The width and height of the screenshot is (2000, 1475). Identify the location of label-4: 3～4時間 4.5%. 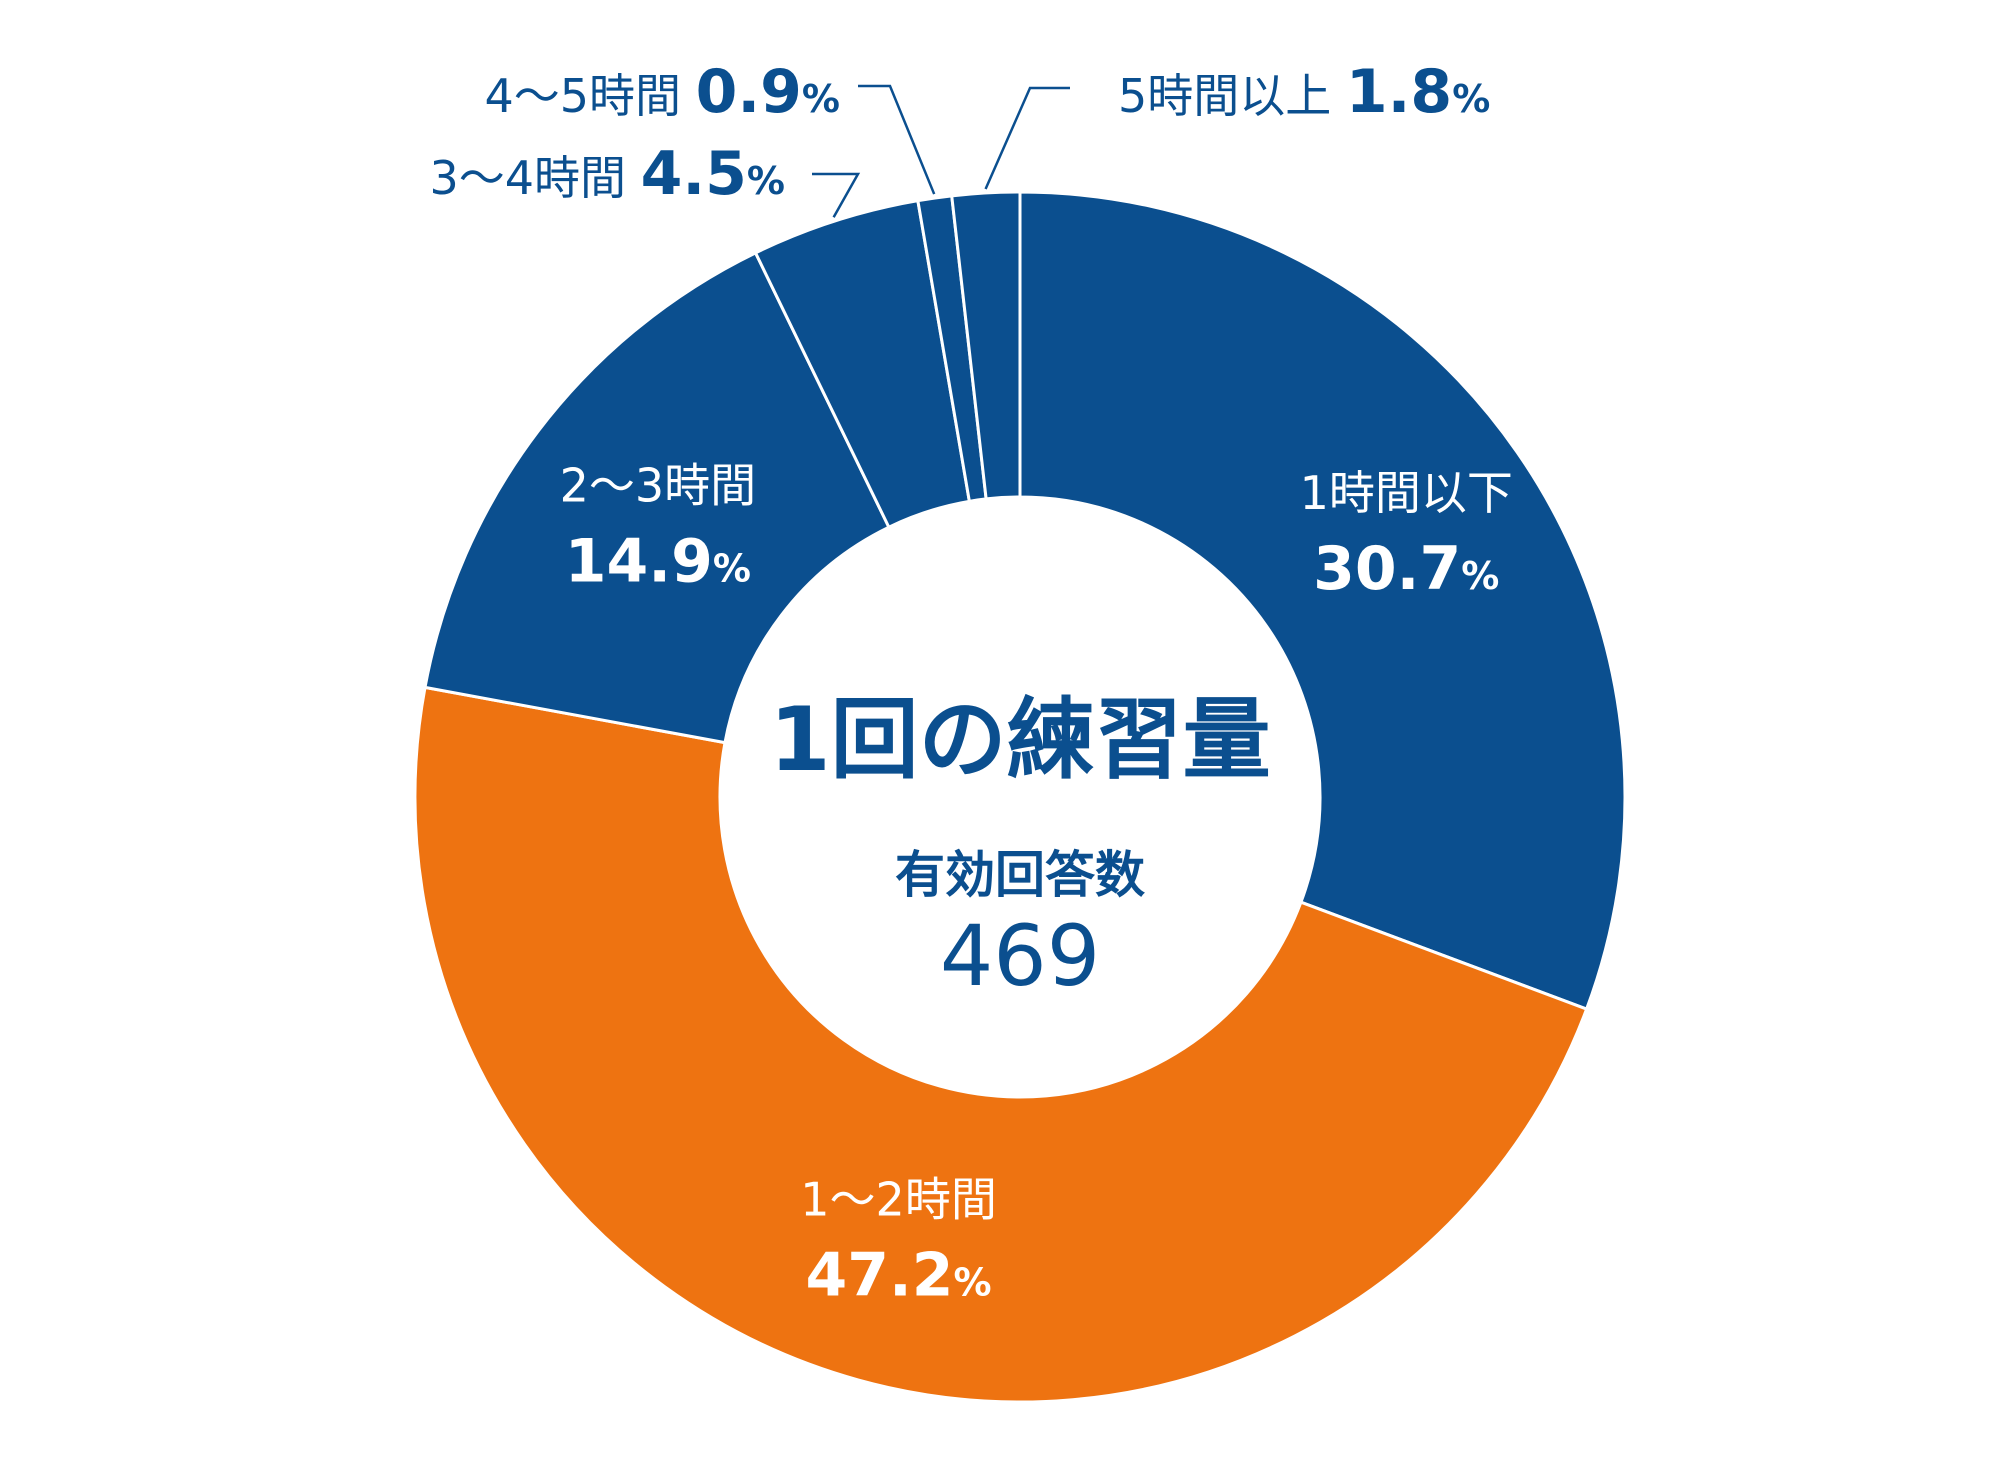
(607, 174).